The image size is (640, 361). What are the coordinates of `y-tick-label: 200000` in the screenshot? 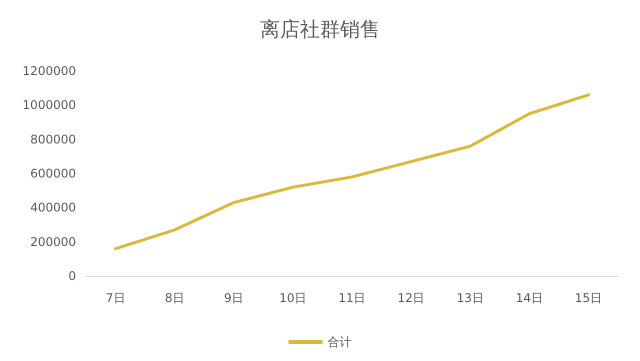 It's located at (53, 241).